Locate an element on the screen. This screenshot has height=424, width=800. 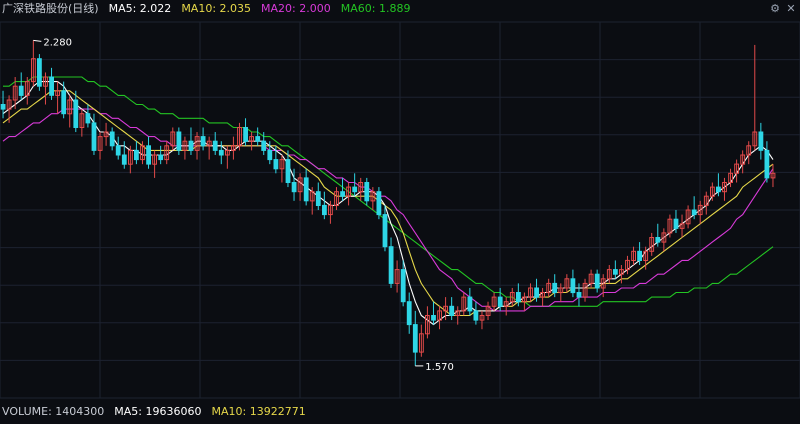
close-icon: ✕ is located at coordinates (791, 8).